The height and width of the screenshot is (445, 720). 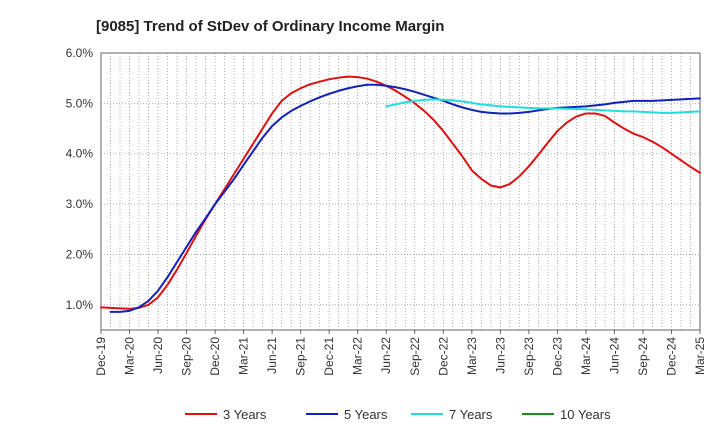 What do you see at coordinates (80, 103) in the screenshot?
I see `y-tick-label: 5.0%` at bounding box center [80, 103].